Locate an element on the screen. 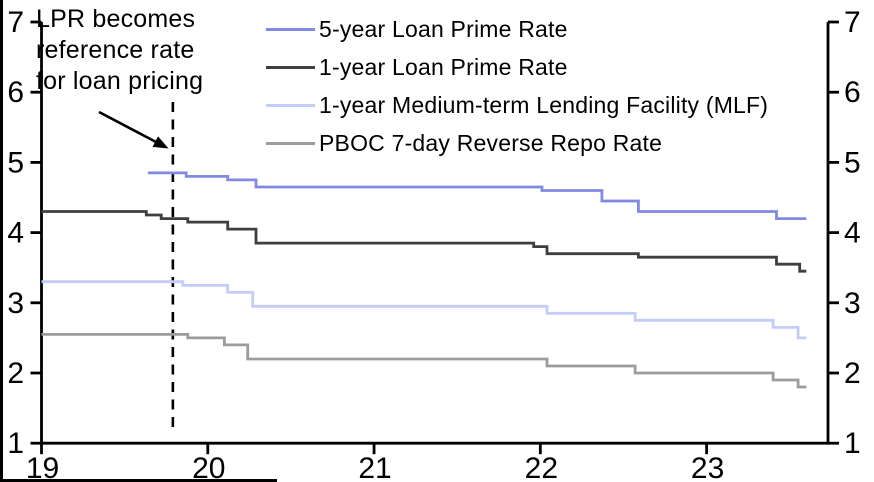 This screenshot has width=874, height=482. legend-label: 1-year Loan Prime Rate is located at coordinates (443, 66).